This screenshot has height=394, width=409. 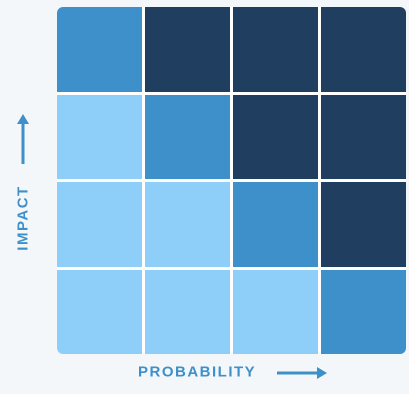 I want to click on probability-axis-label: PROBABILITY, so click(x=197, y=372).